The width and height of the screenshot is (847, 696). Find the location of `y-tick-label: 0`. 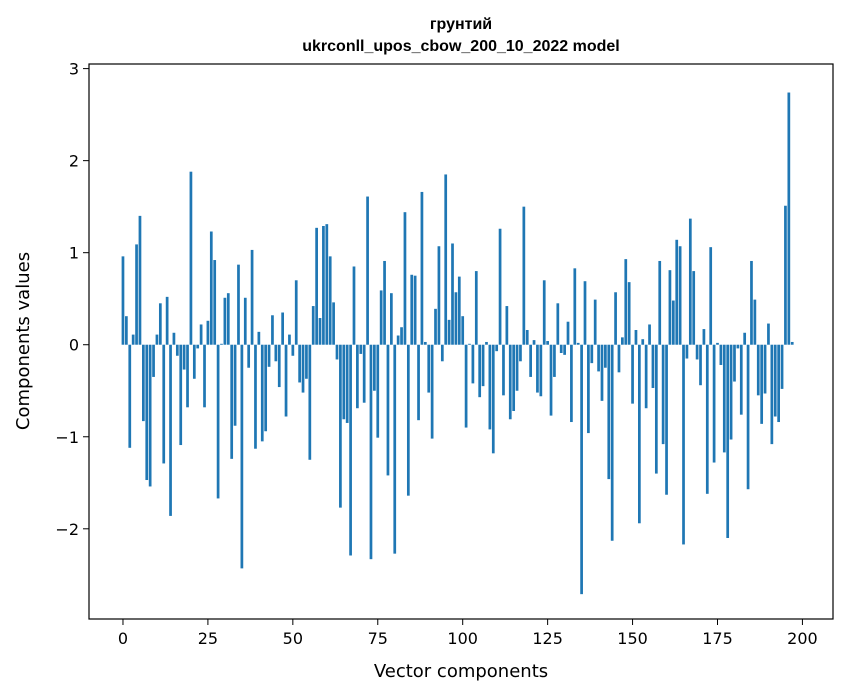

y-tick-label: 0 is located at coordinates (74, 345).